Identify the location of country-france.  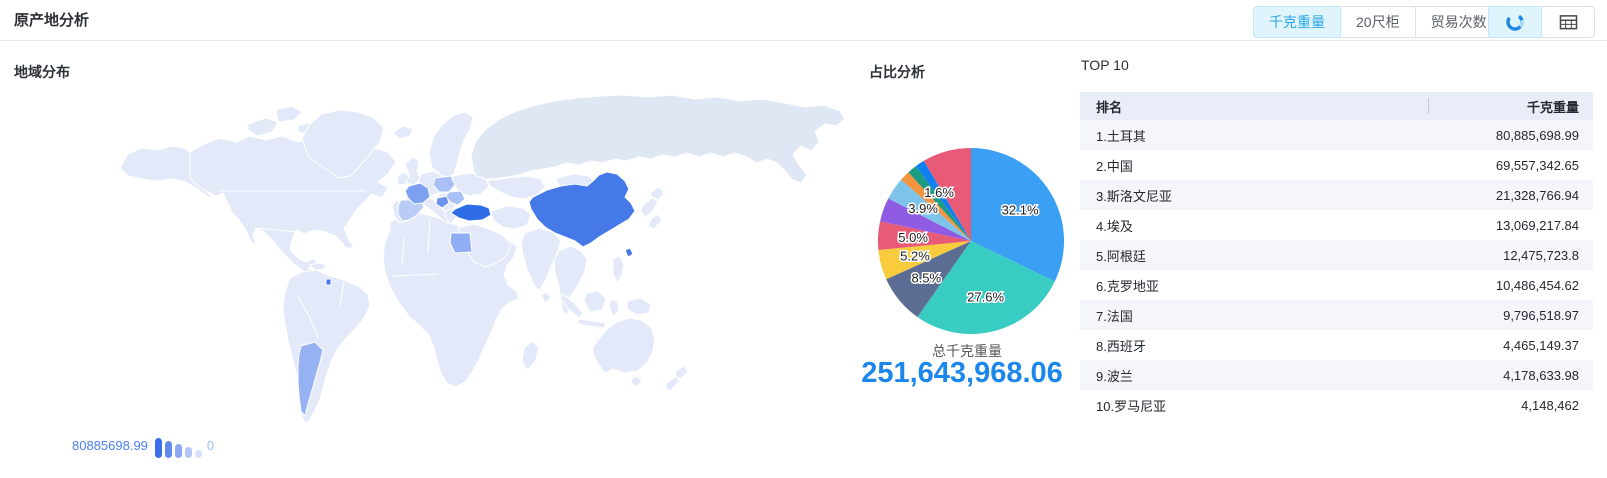
(417, 193).